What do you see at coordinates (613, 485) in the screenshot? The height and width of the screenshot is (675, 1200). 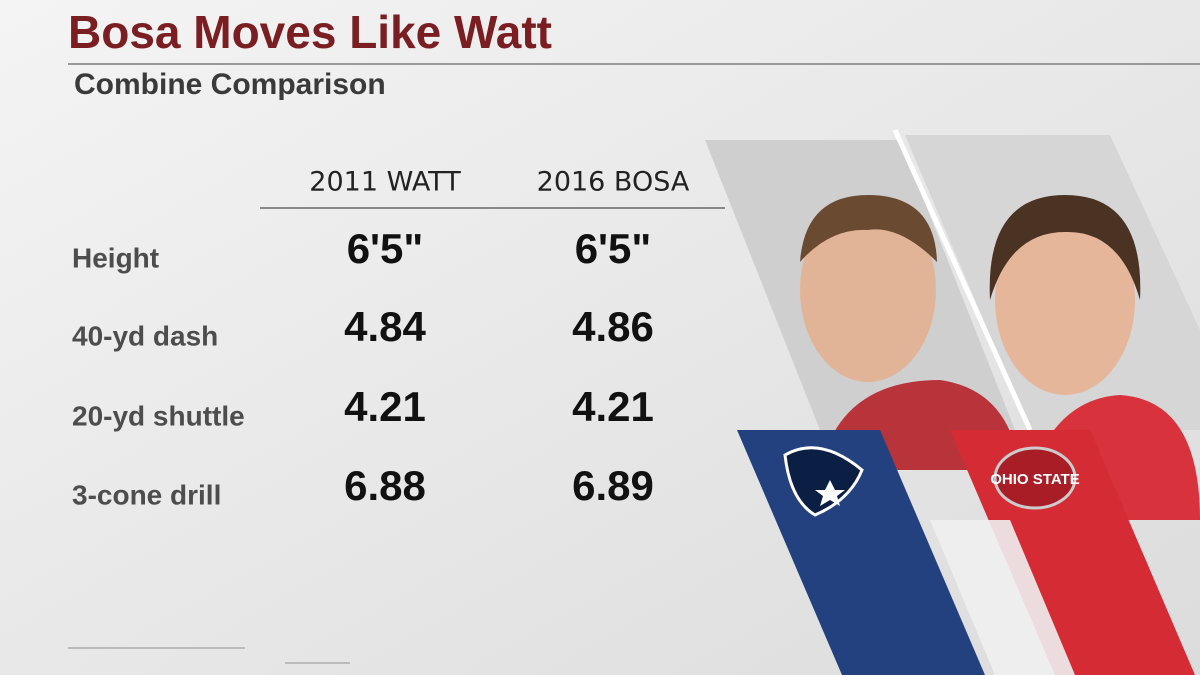 I see `cell-value: 6.89` at bounding box center [613, 485].